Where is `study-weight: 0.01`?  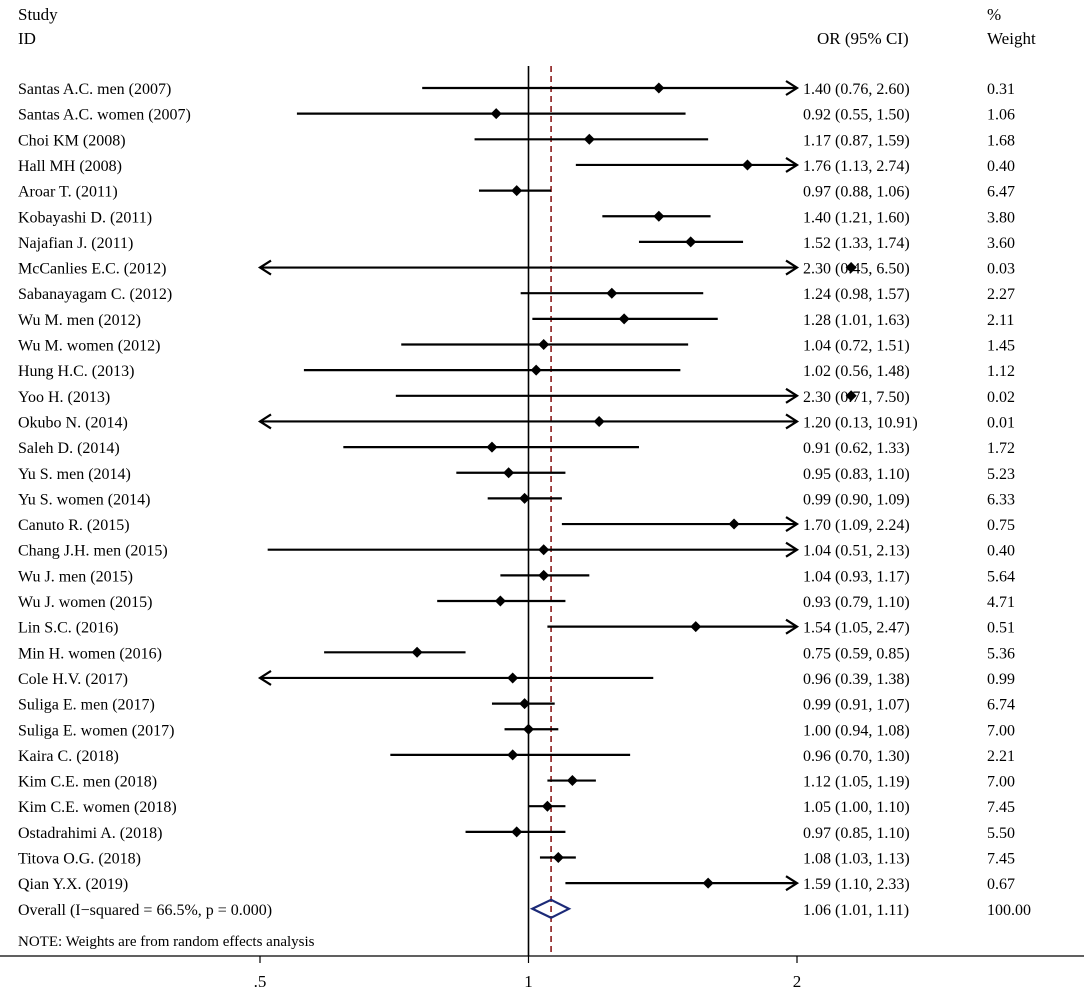 study-weight: 0.01 is located at coordinates (1001, 422).